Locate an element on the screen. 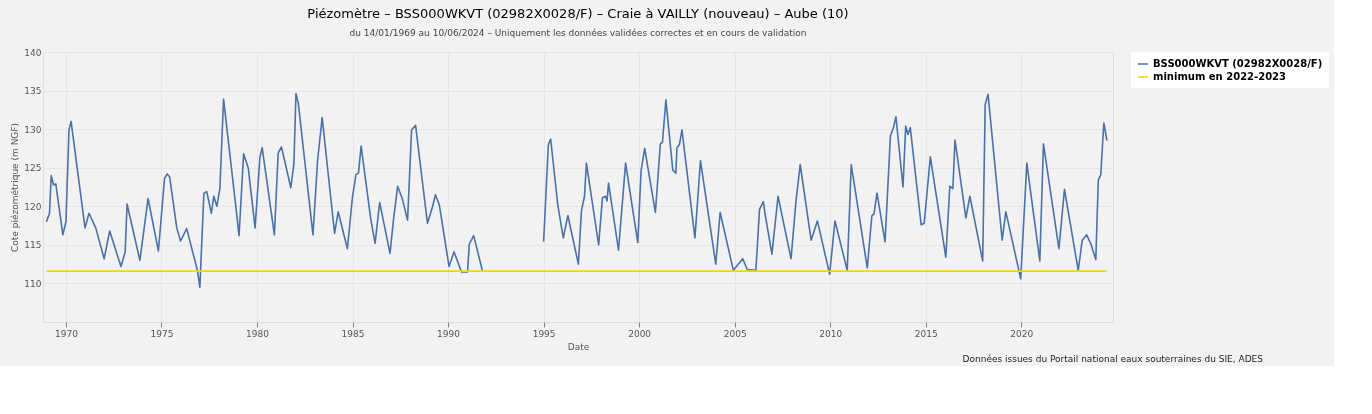  y-axis-title: Cote piézométrique (m NGF) is located at coordinates (15, 187).